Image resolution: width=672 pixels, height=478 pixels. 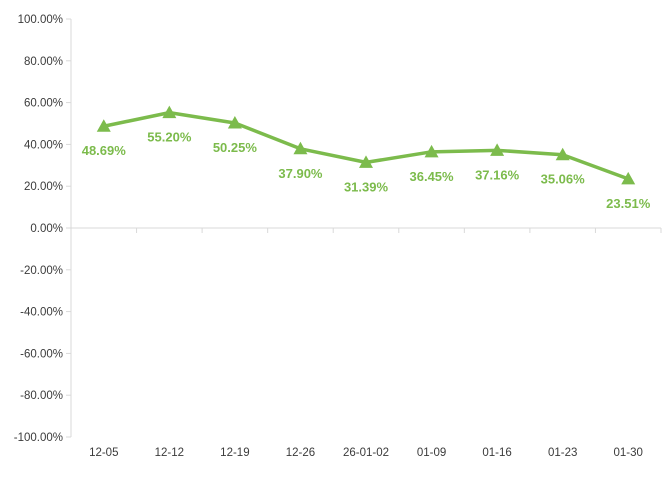 What do you see at coordinates (104, 150) in the screenshot?
I see `data-point-label: 48.69%` at bounding box center [104, 150].